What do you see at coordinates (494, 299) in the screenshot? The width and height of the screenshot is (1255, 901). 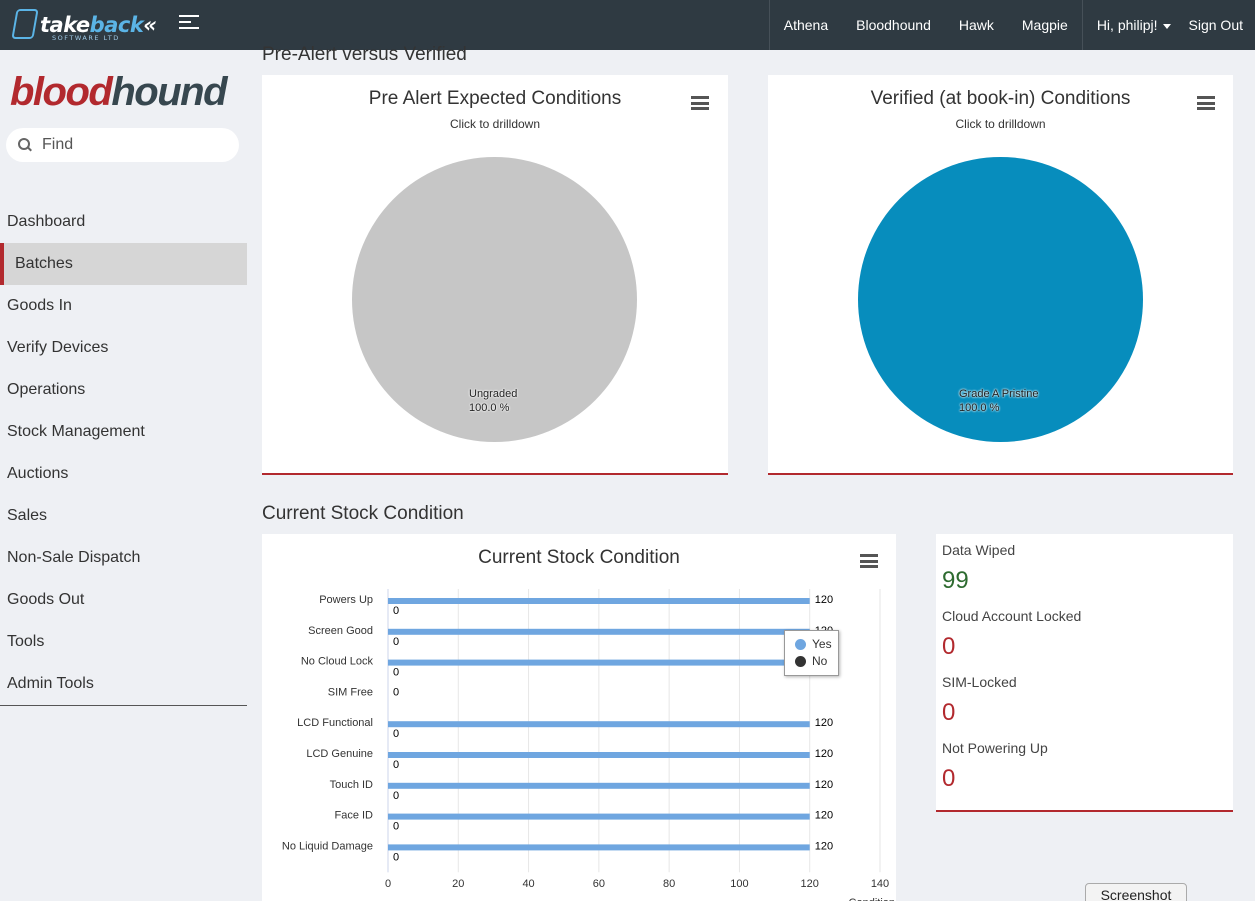 I see `pie-slice-ungraded` at bounding box center [494, 299].